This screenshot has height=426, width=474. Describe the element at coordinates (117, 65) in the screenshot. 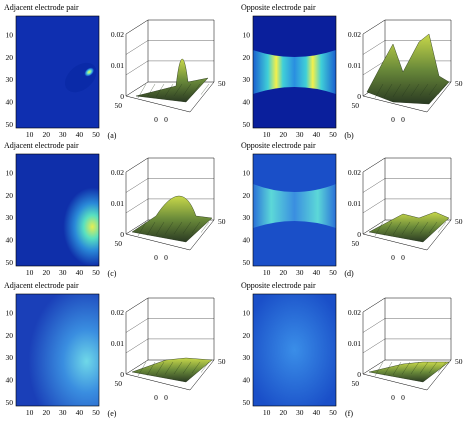

I see `z-tick-label: 0.01` at that location.